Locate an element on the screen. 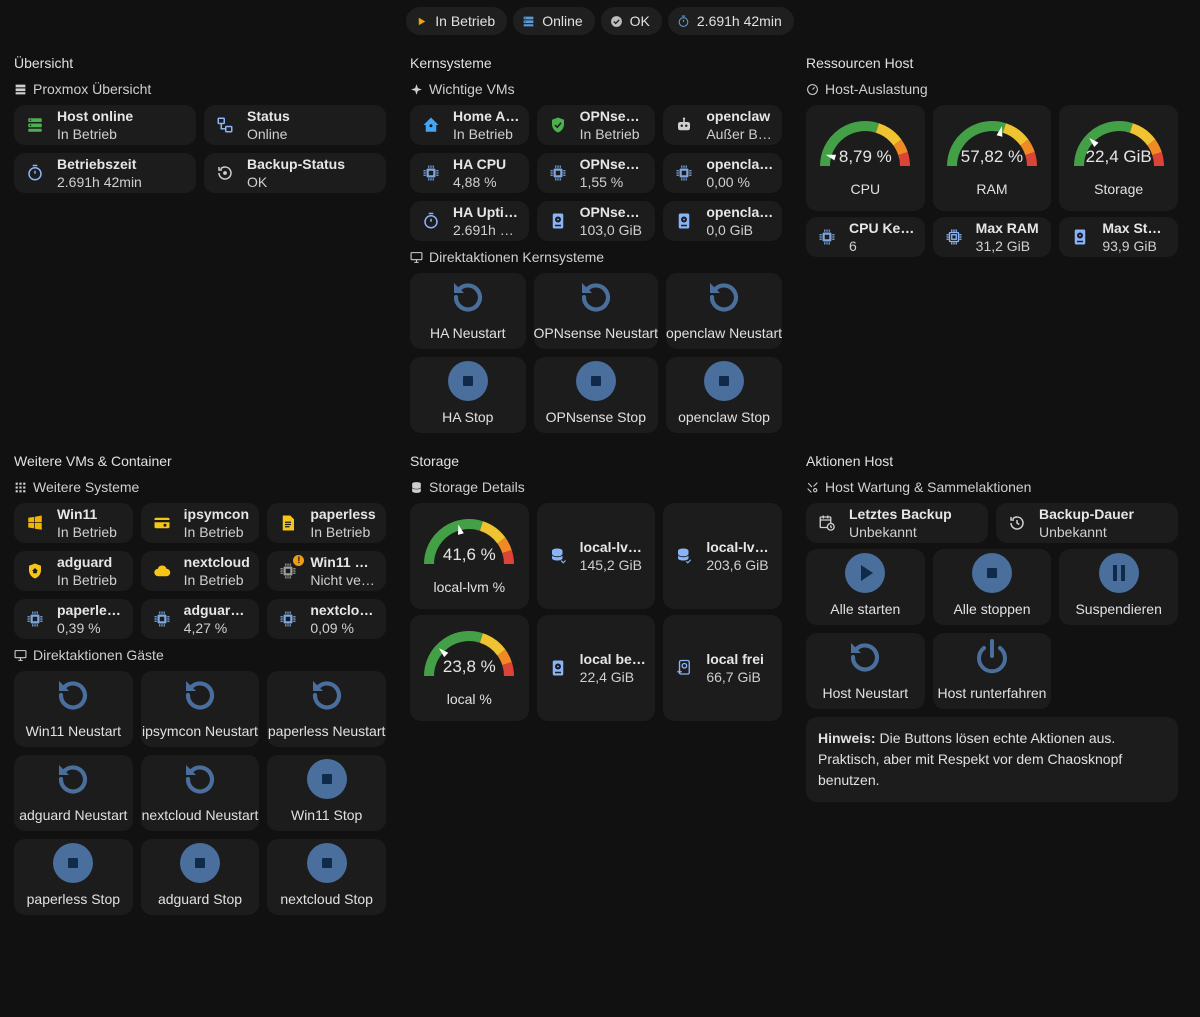  tile-name: openclaw is located at coordinates (738, 116).